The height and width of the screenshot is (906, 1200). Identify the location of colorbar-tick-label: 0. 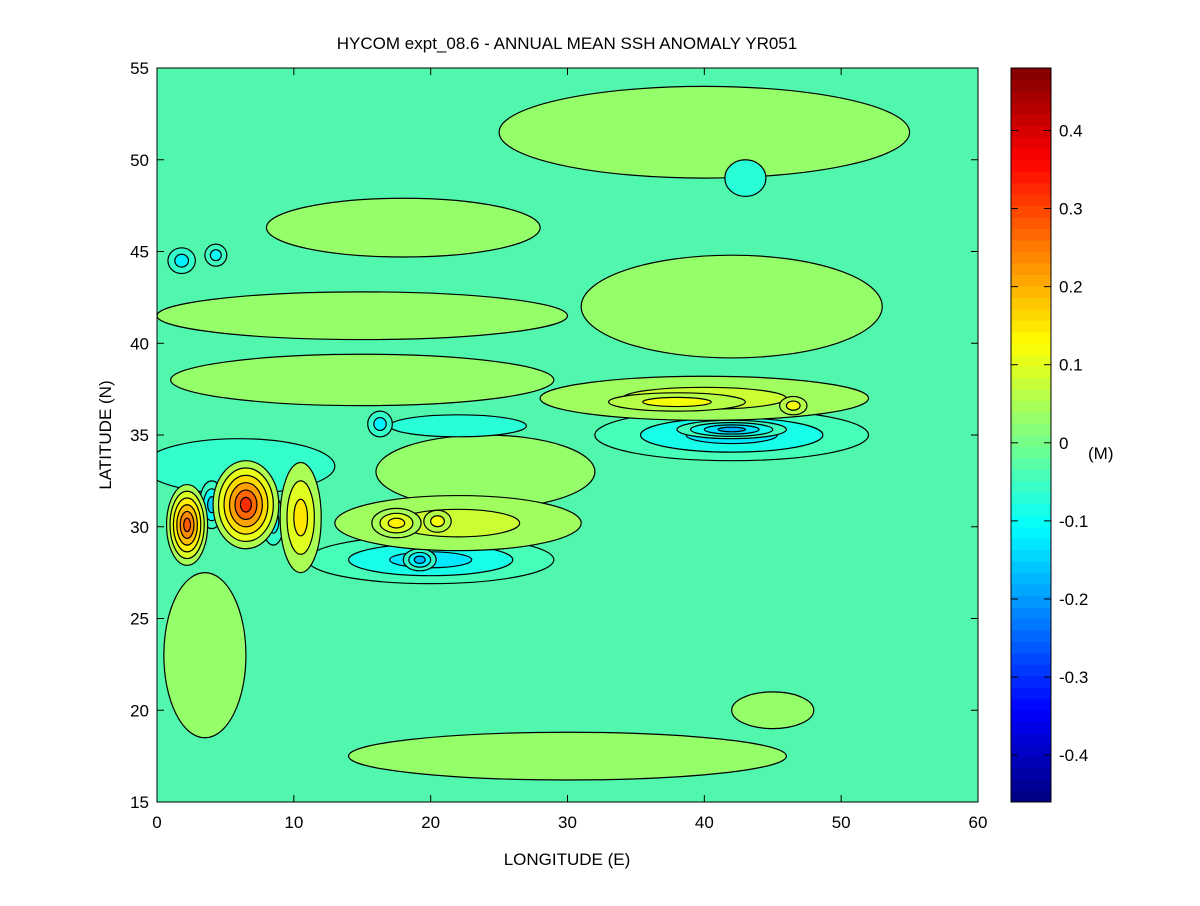
(1063, 443).